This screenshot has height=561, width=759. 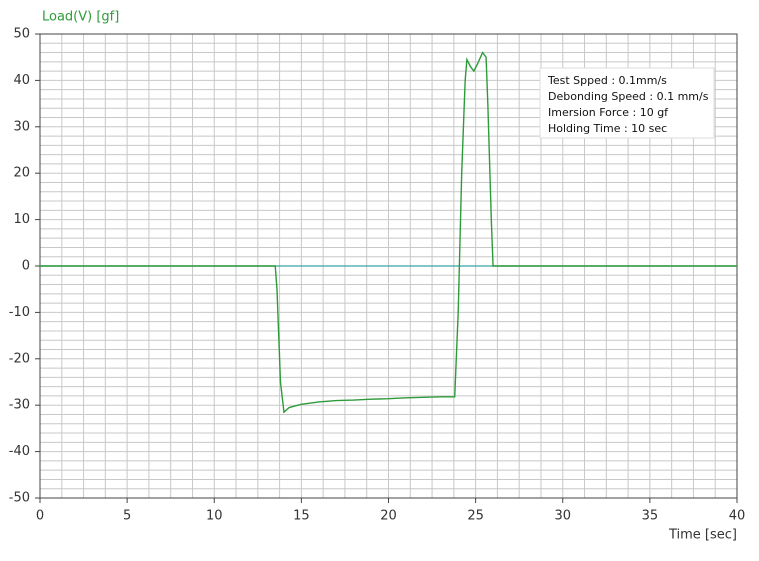 What do you see at coordinates (475, 516) in the screenshot?
I see `x-tick-label: 25` at bounding box center [475, 516].